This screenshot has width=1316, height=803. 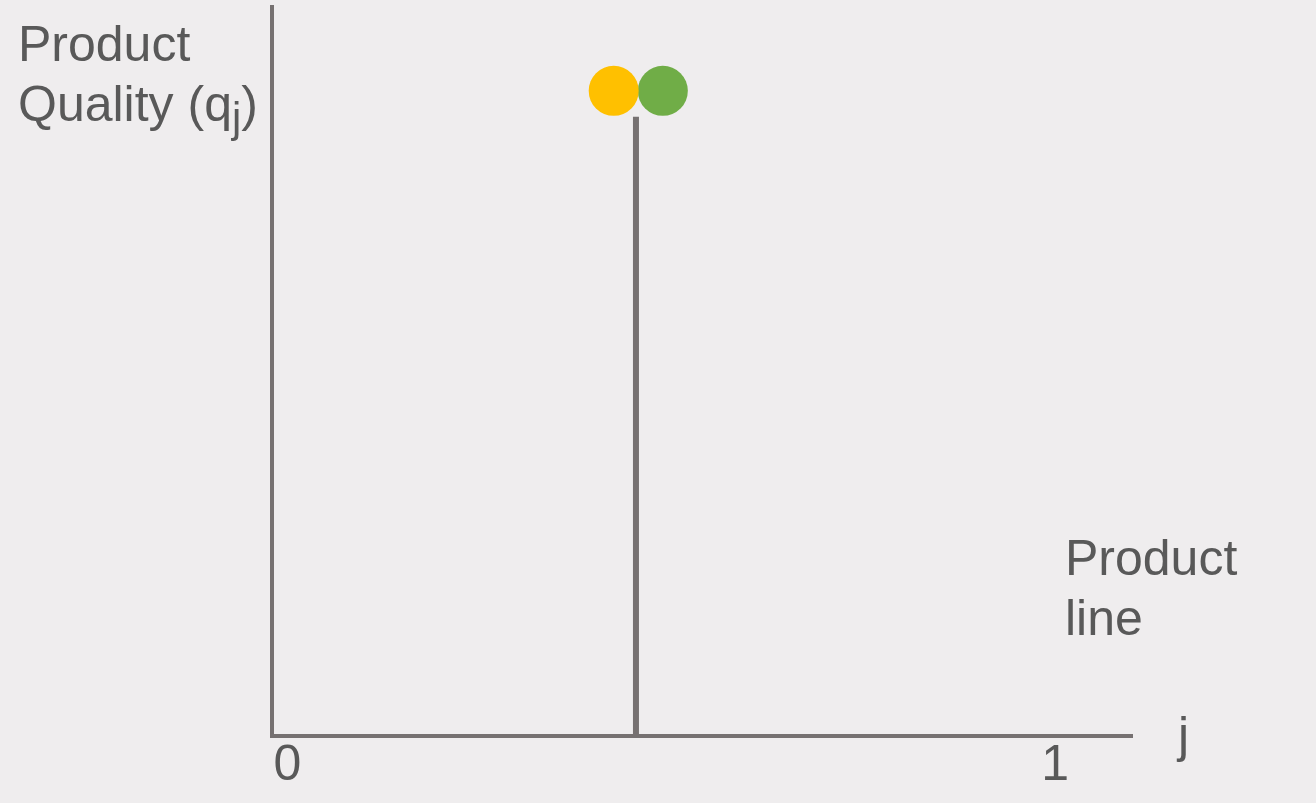 I want to click on x-tick-label: 0, so click(x=287, y=762).